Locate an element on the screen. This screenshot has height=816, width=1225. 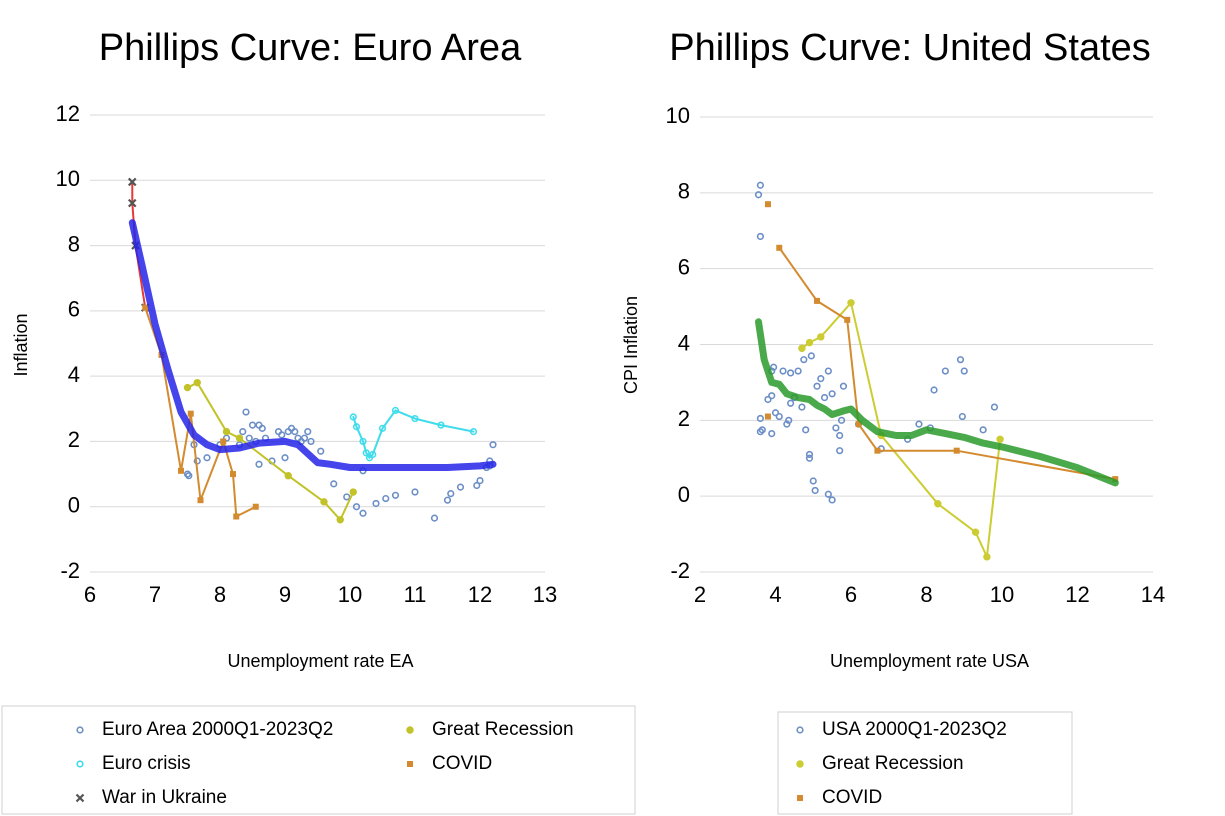
y-axis-label: CPI Inflation is located at coordinates (631, 345).